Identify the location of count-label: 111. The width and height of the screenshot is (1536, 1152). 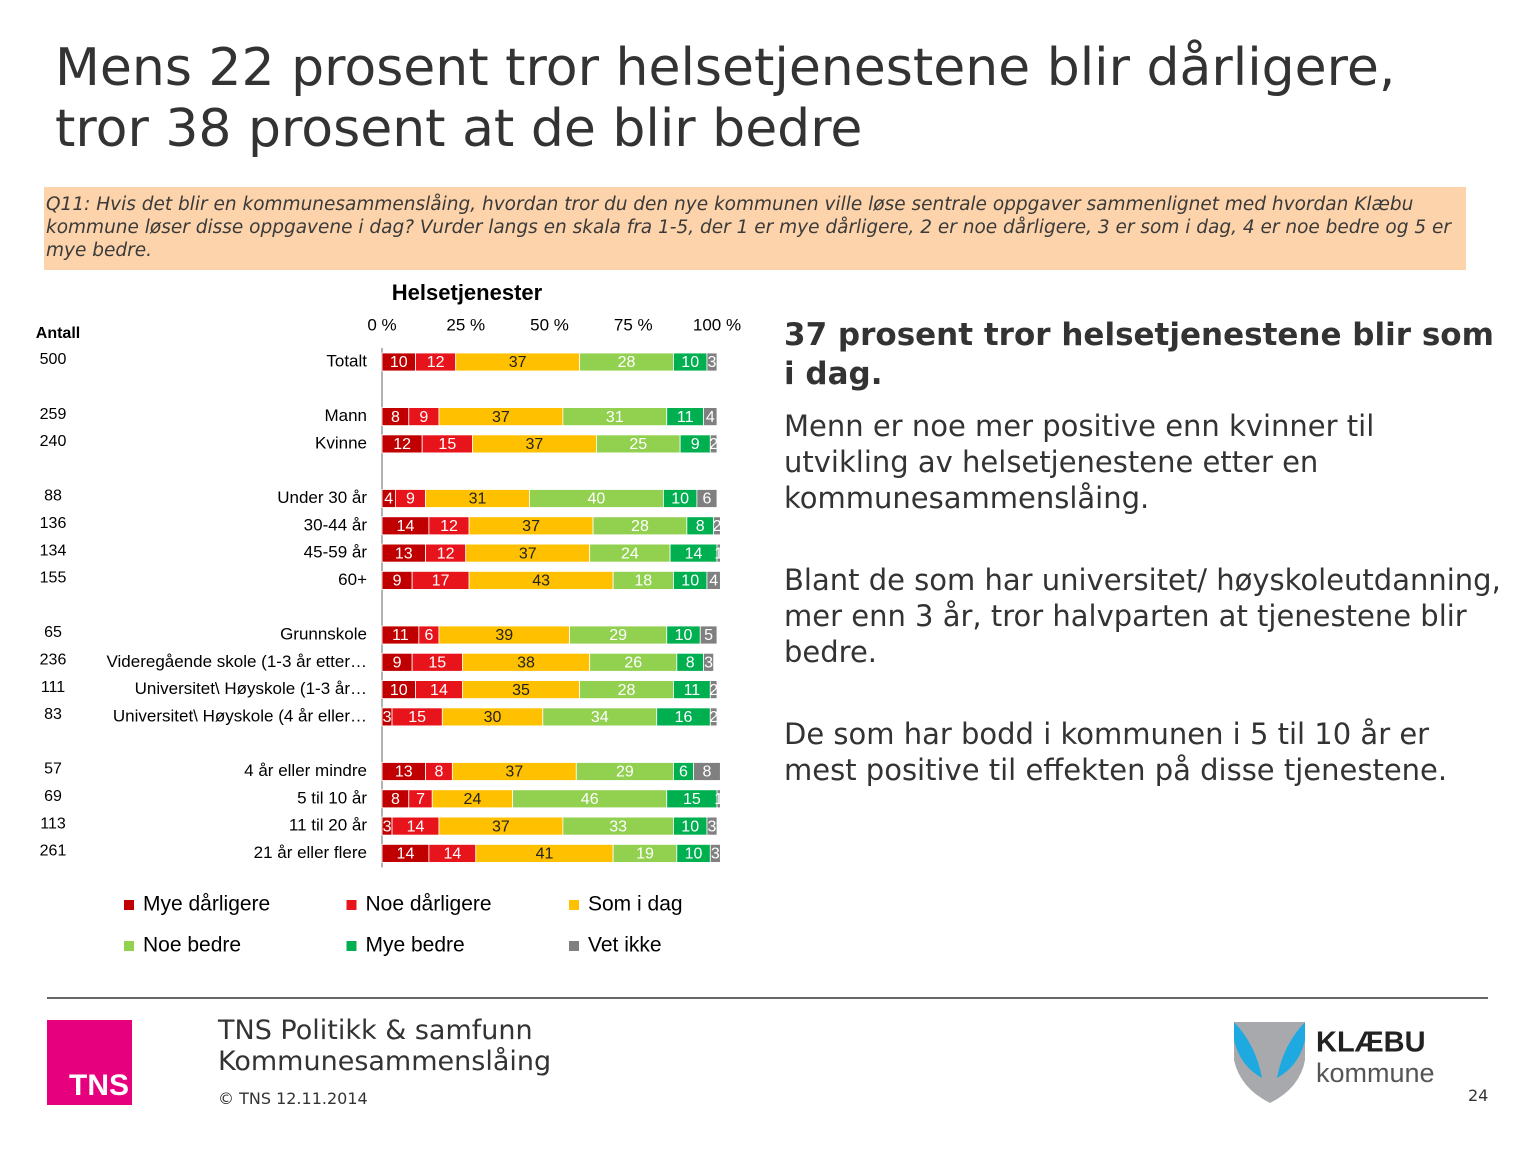
(53, 687).